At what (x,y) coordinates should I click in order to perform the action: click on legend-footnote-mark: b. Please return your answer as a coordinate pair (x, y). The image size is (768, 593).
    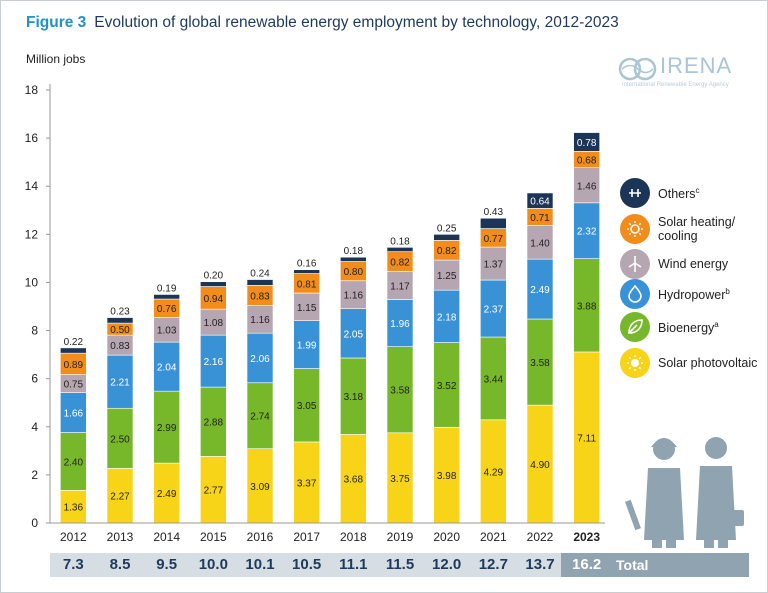
    Looking at the image, I should click on (727, 292).